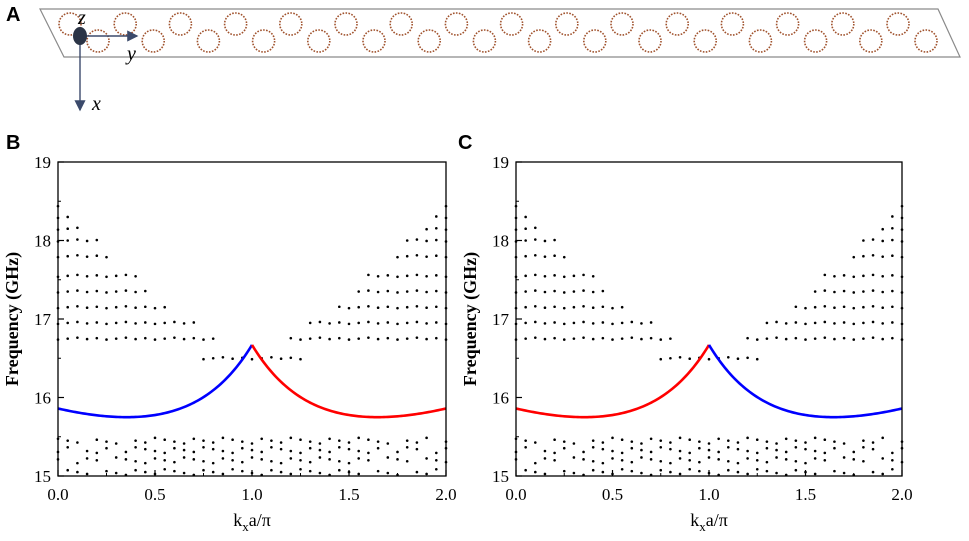  Describe the element at coordinates (12, 319) in the screenshot. I see `y-axis-title: Frequency (GHz)` at that location.